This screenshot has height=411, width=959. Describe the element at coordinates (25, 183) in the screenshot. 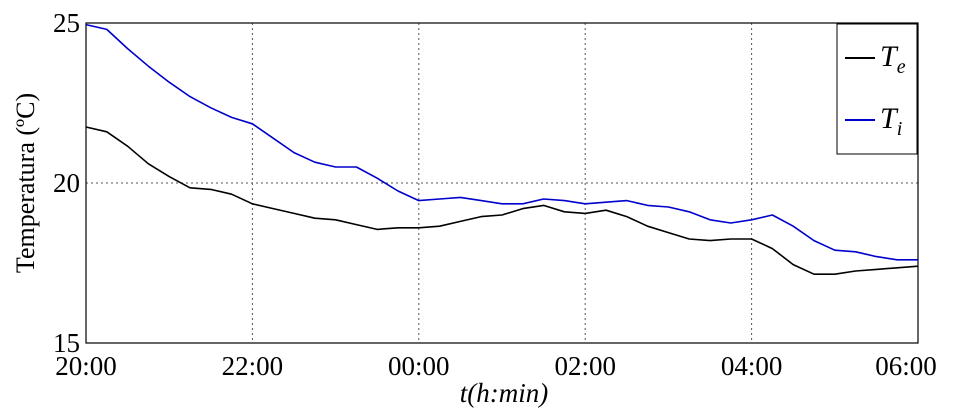

I see `y-axis-label: Temperatura (ºC)` at that location.